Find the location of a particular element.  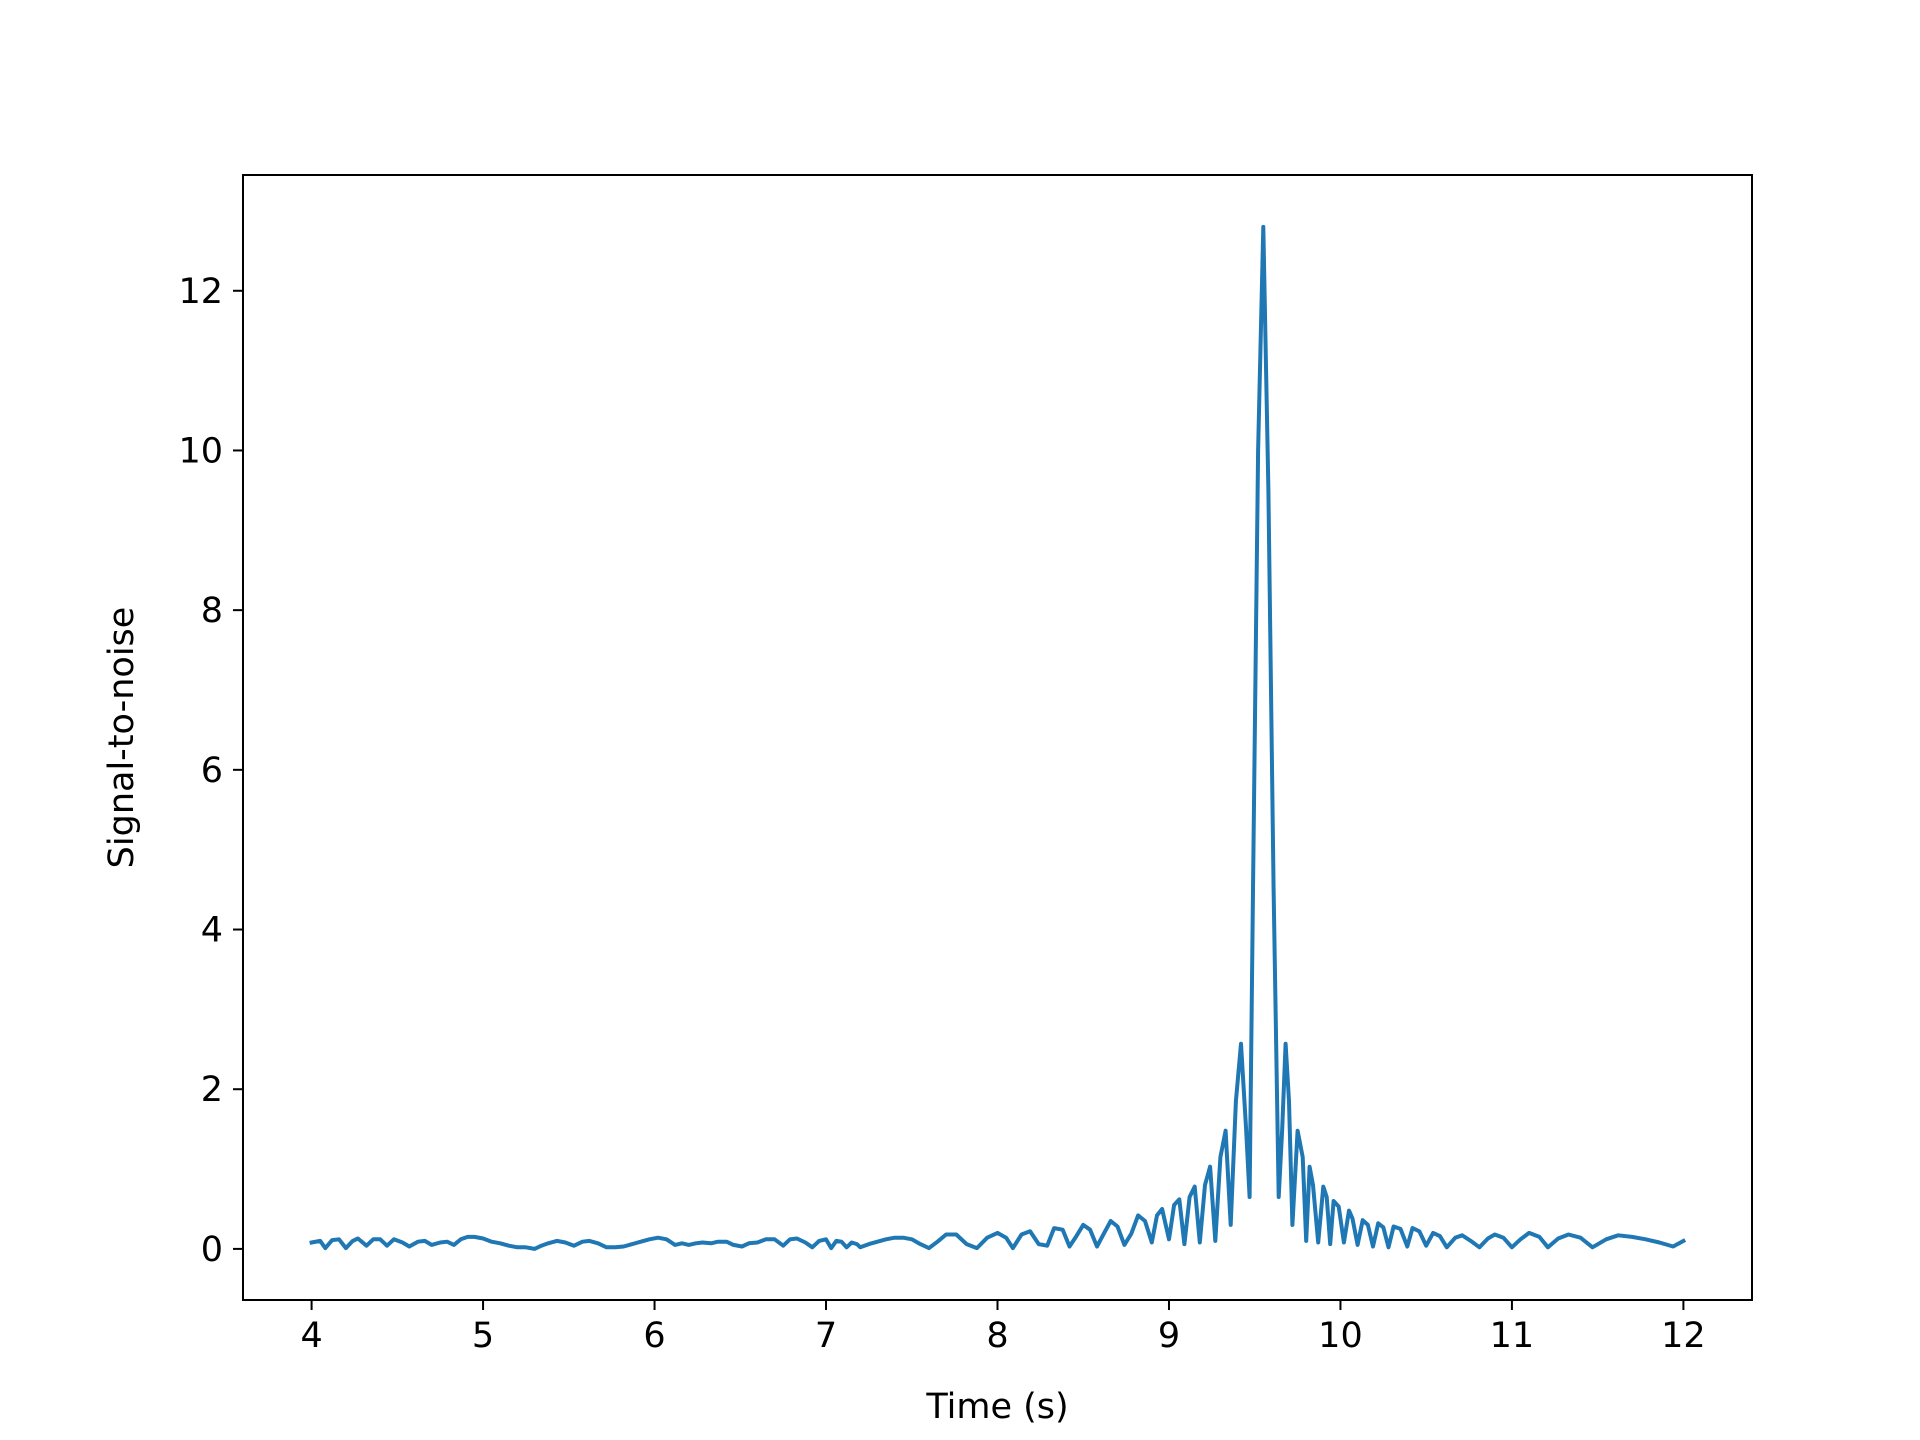

y-axis: 0 2 4 6 8 10 12 is located at coordinates (210, 771).